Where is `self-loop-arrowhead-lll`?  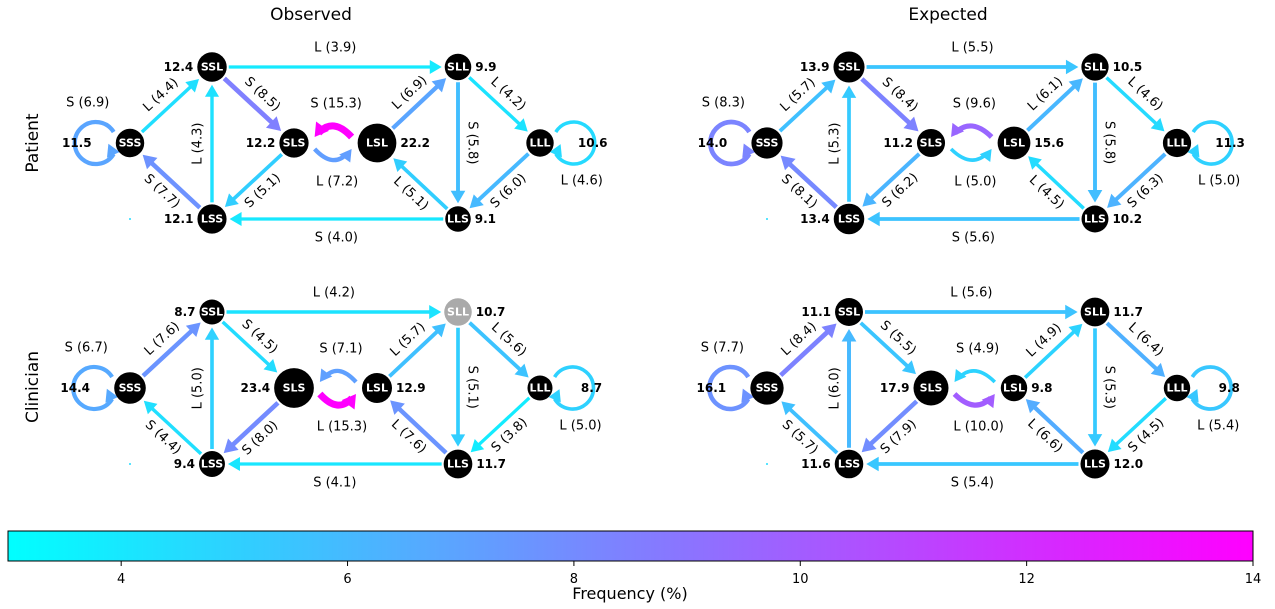
self-loop-arrowhead-lll is located at coordinates (554, 396).